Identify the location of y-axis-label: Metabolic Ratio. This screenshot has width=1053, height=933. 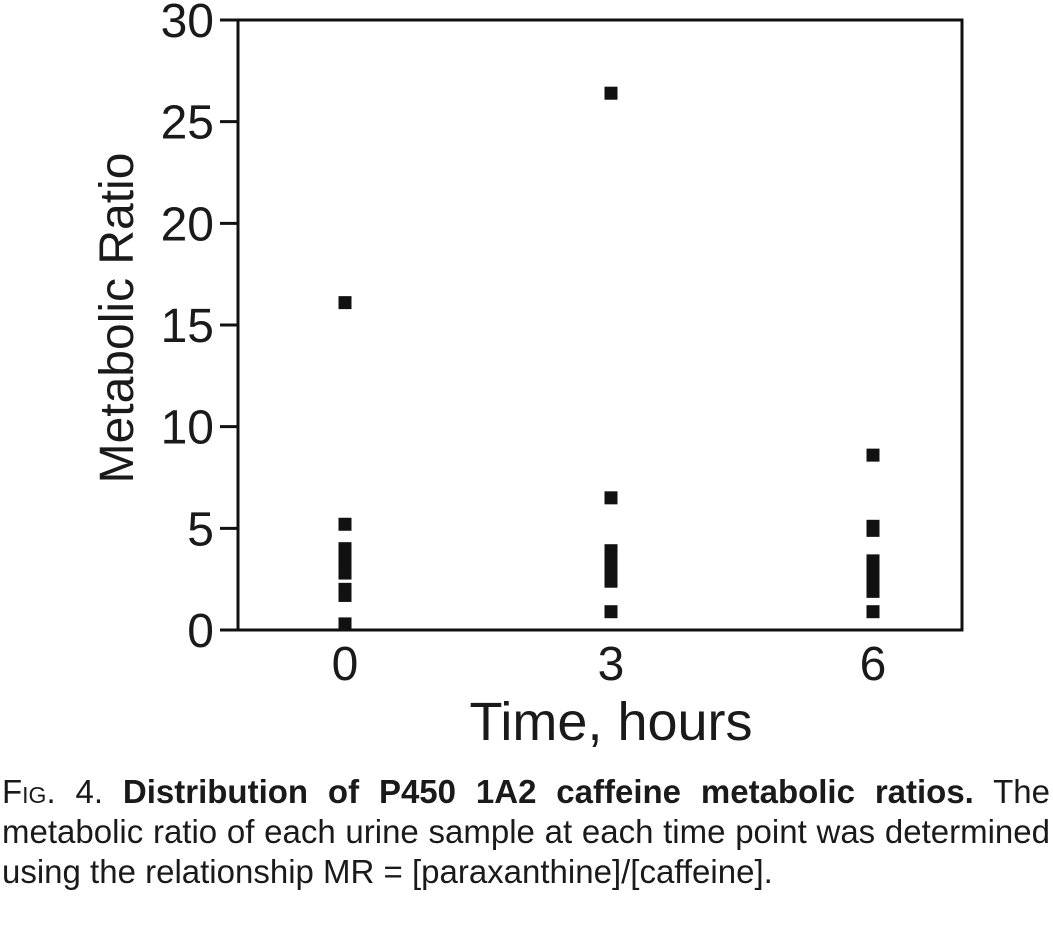
(117, 318).